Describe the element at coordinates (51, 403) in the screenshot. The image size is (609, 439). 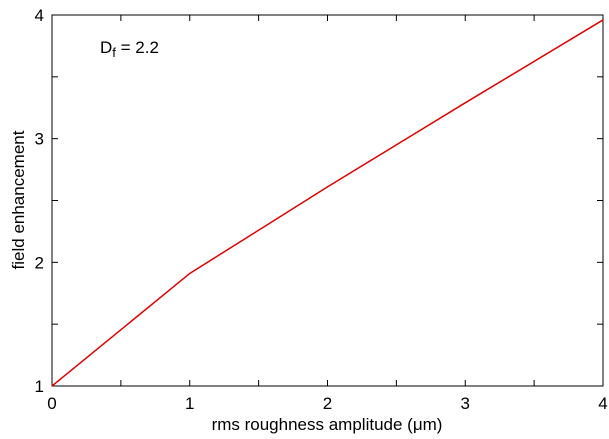
I see `x-tick-label: 0` at that location.